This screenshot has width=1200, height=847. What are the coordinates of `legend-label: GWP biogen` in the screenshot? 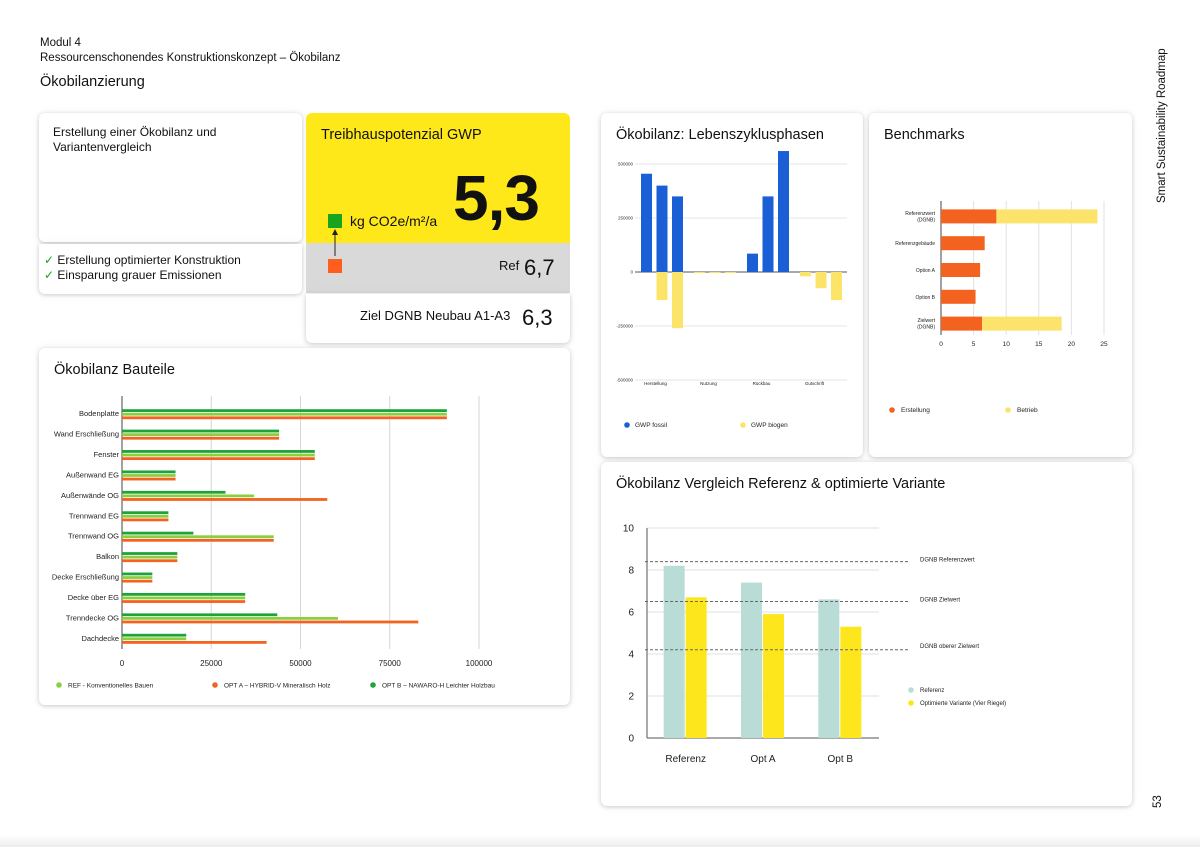 It's located at (769, 425).